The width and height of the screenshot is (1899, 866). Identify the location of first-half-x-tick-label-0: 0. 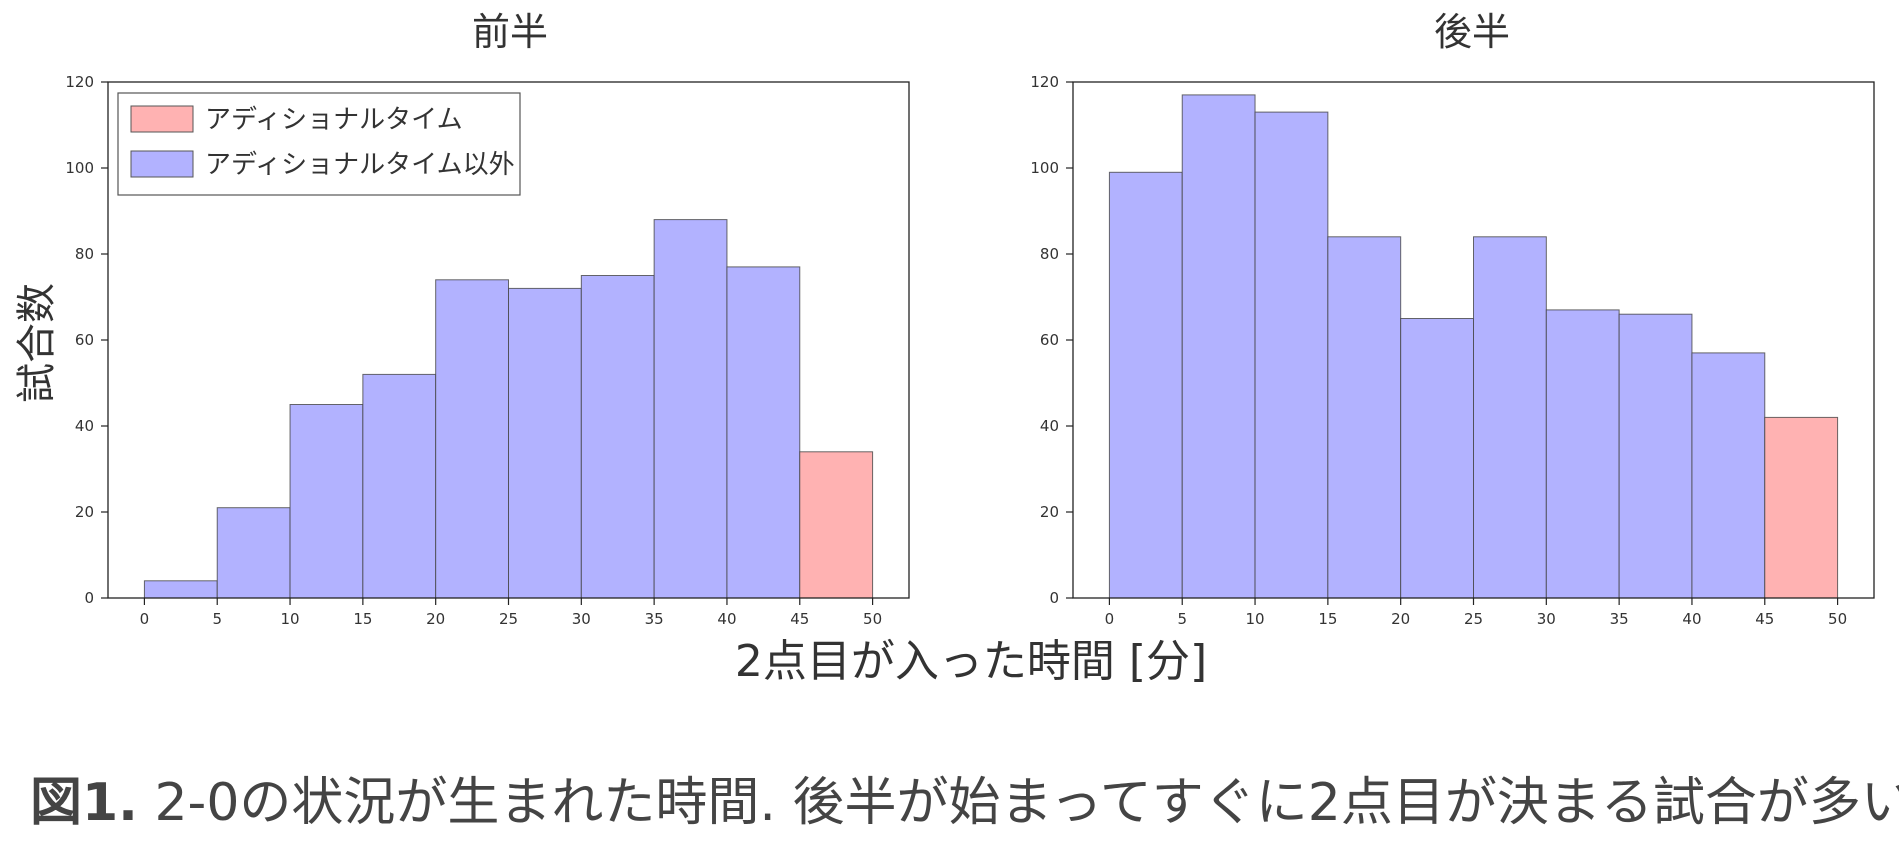
(145, 619).